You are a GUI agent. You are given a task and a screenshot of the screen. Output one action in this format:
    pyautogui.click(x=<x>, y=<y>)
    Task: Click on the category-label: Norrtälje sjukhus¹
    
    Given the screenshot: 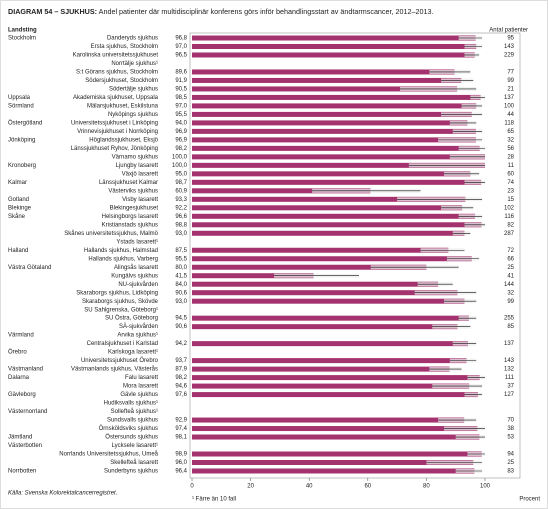 What is the action you would take?
    pyautogui.click(x=134, y=64)
    